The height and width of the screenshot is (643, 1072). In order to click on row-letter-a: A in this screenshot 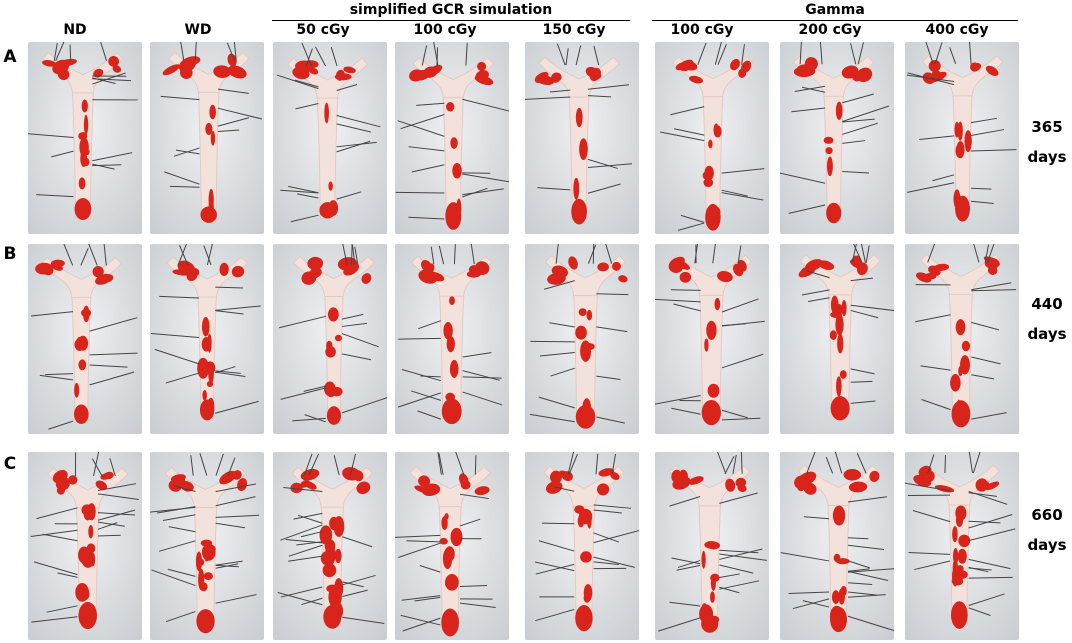, I will do `click(10, 57)`.